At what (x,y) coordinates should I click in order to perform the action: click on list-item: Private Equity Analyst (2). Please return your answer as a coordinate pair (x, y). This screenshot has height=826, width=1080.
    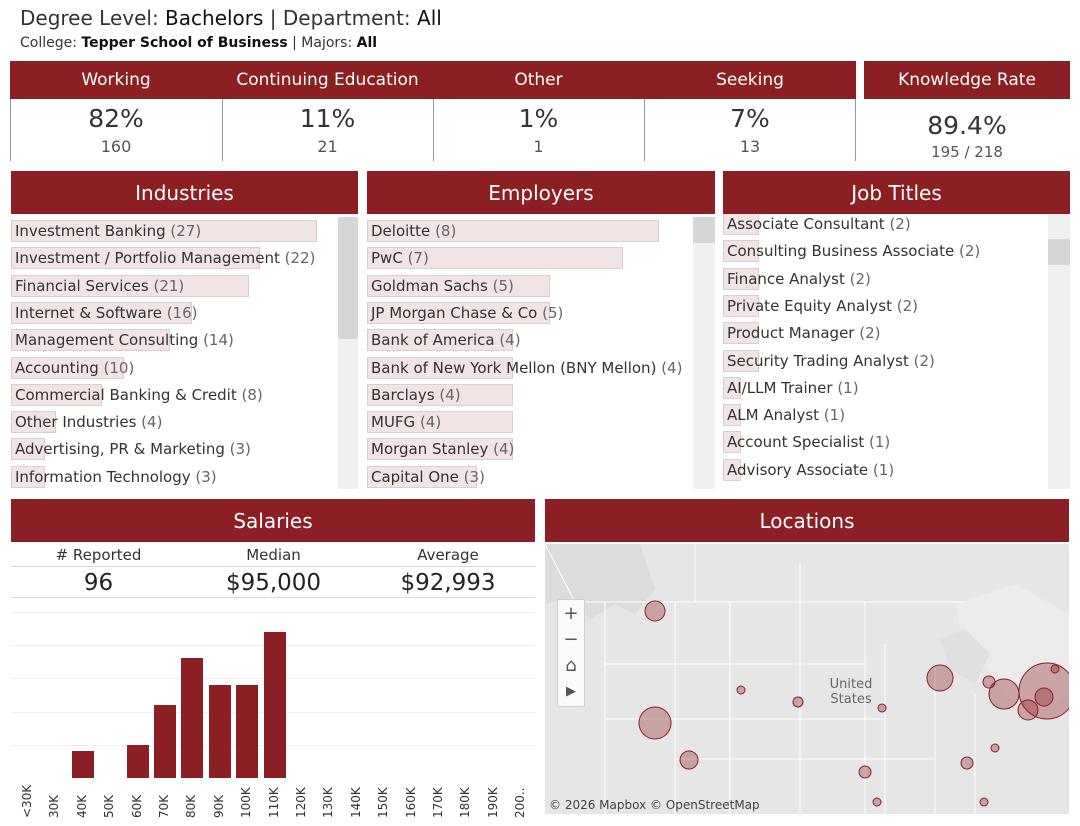
    Looking at the image, I should click on (820, 305).